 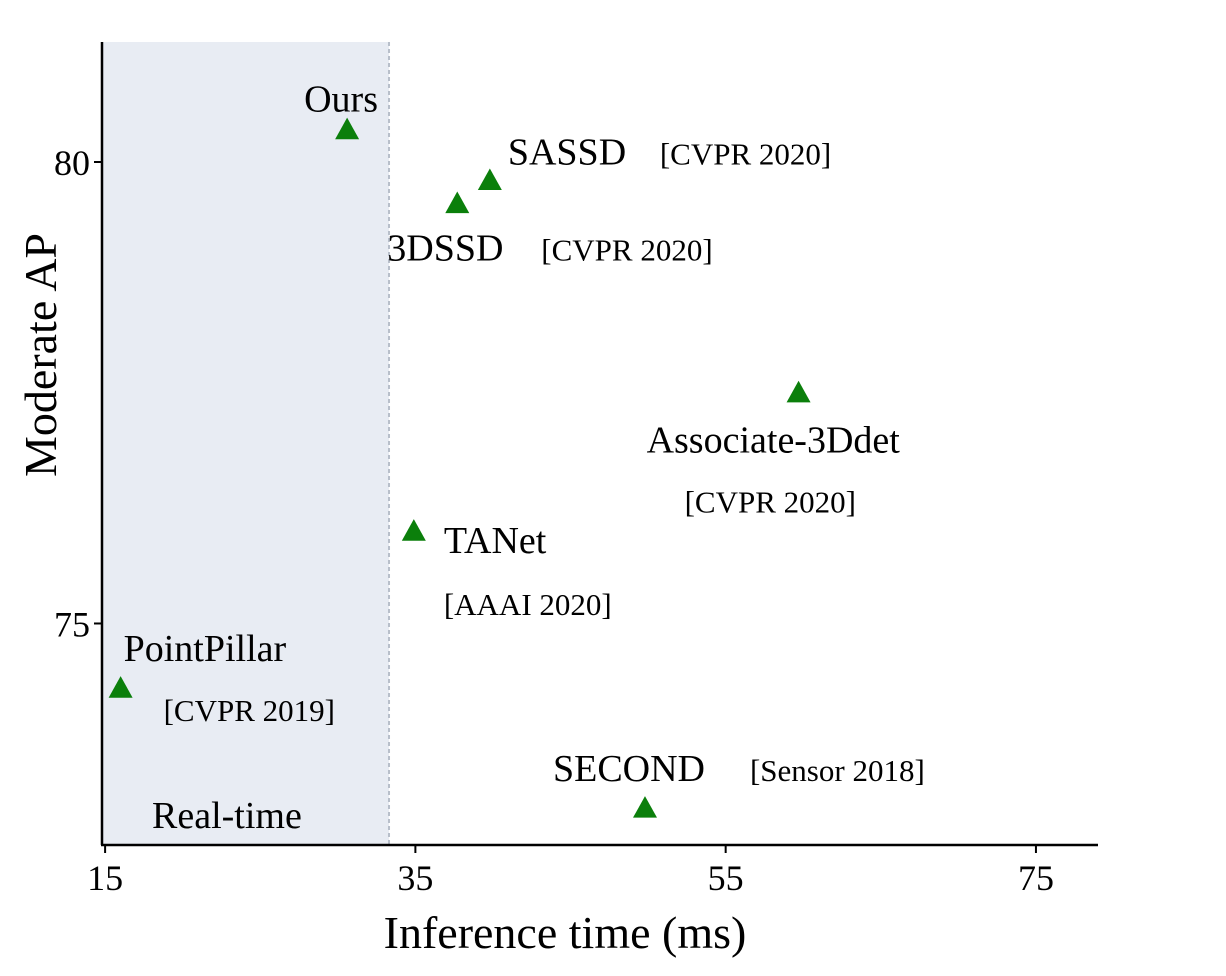 What do you see at coordinates (837, 770) in the screenshot?
I see `point-venue-label: [Sensor 2018]` at bounding box center [837, 770].